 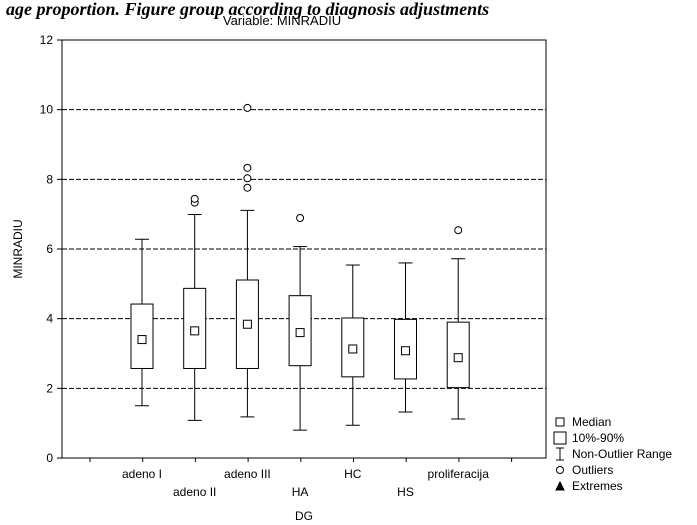 I want to click on legend-outlier-icon, so click(x=560, y=470).